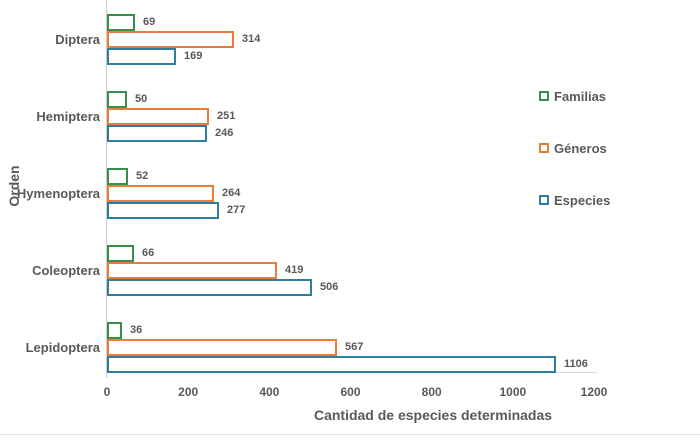 The image size is (700, 441). I want to click on bar-value-label: 567, so click(354, 347).